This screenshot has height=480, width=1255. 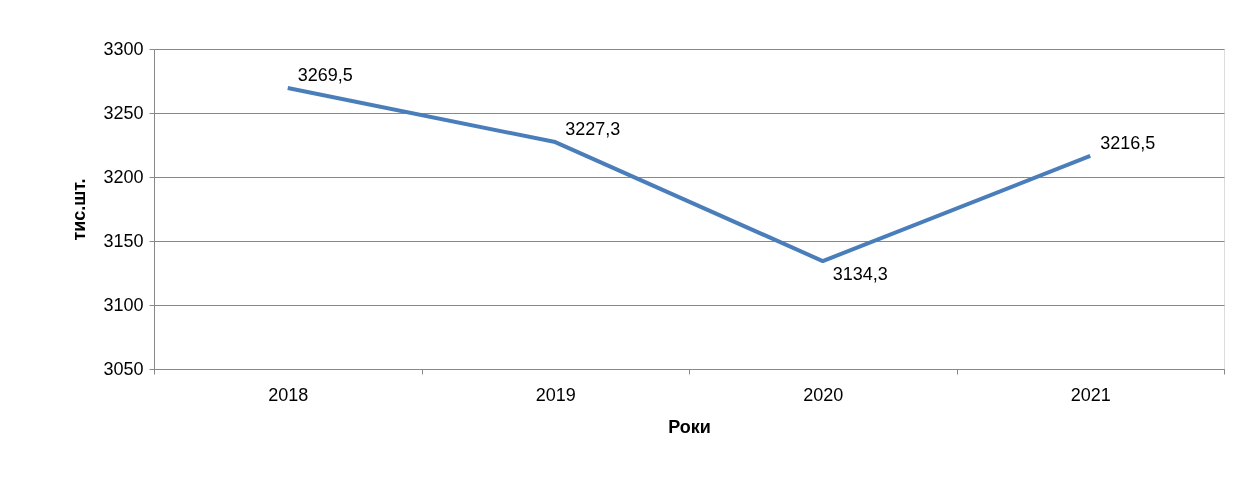 I want to click on y-tick-label: 3250, so click(x=123, y=112).